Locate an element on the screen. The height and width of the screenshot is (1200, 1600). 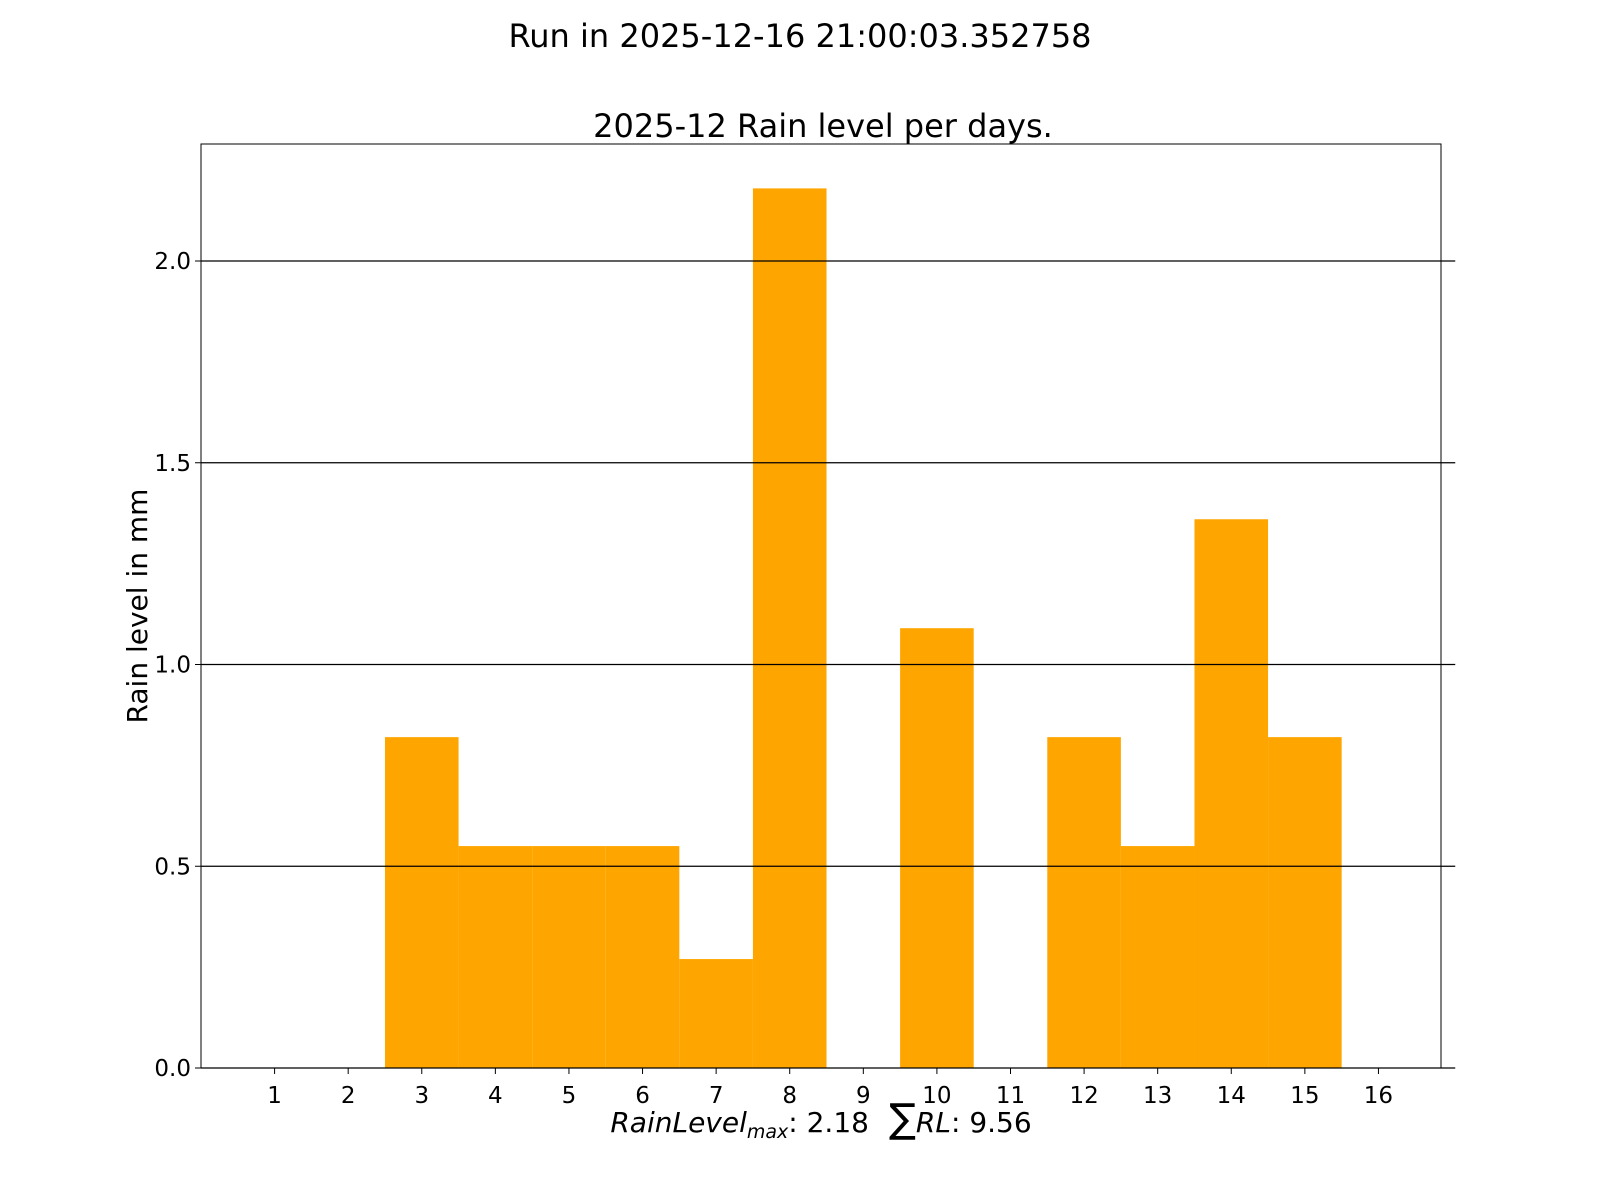
x-tick-label: 11 is located at coordinates (1010, 1096).